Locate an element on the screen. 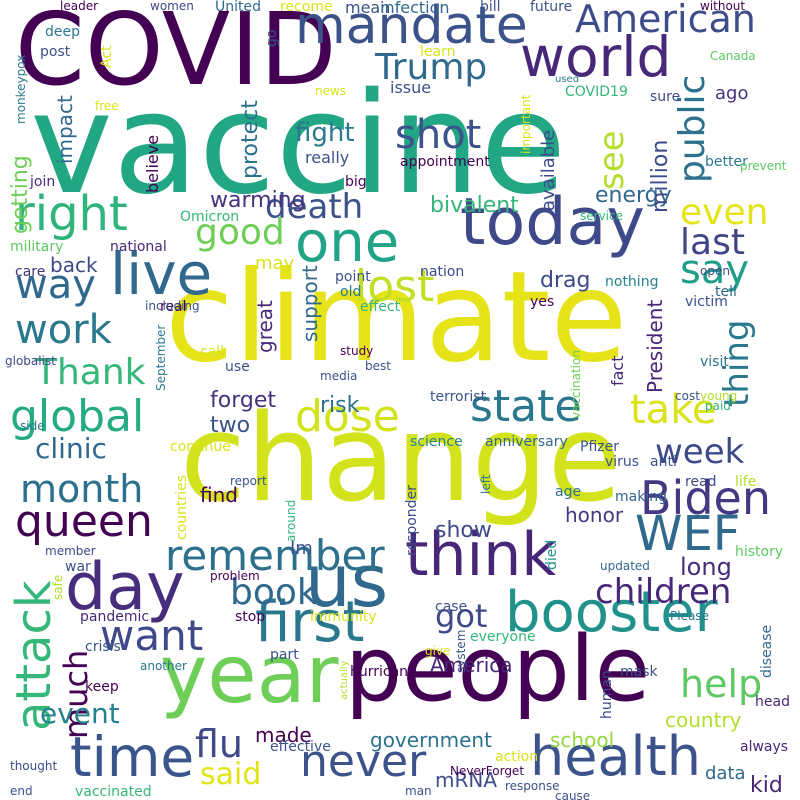 The width and height of the screenshot is (800, 800). word-issue: issue is located at coordinates (411, 87).